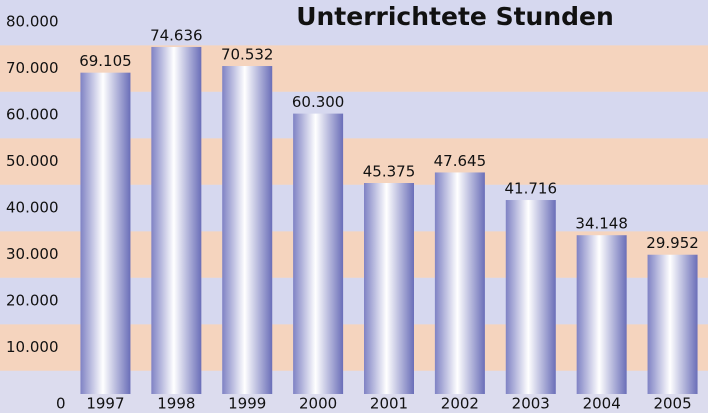 This screenshot has height=413, width=708. Describe the element at coordinates (389, 404) in the screenshot. I see `x-tick-label: 2001` at that location.